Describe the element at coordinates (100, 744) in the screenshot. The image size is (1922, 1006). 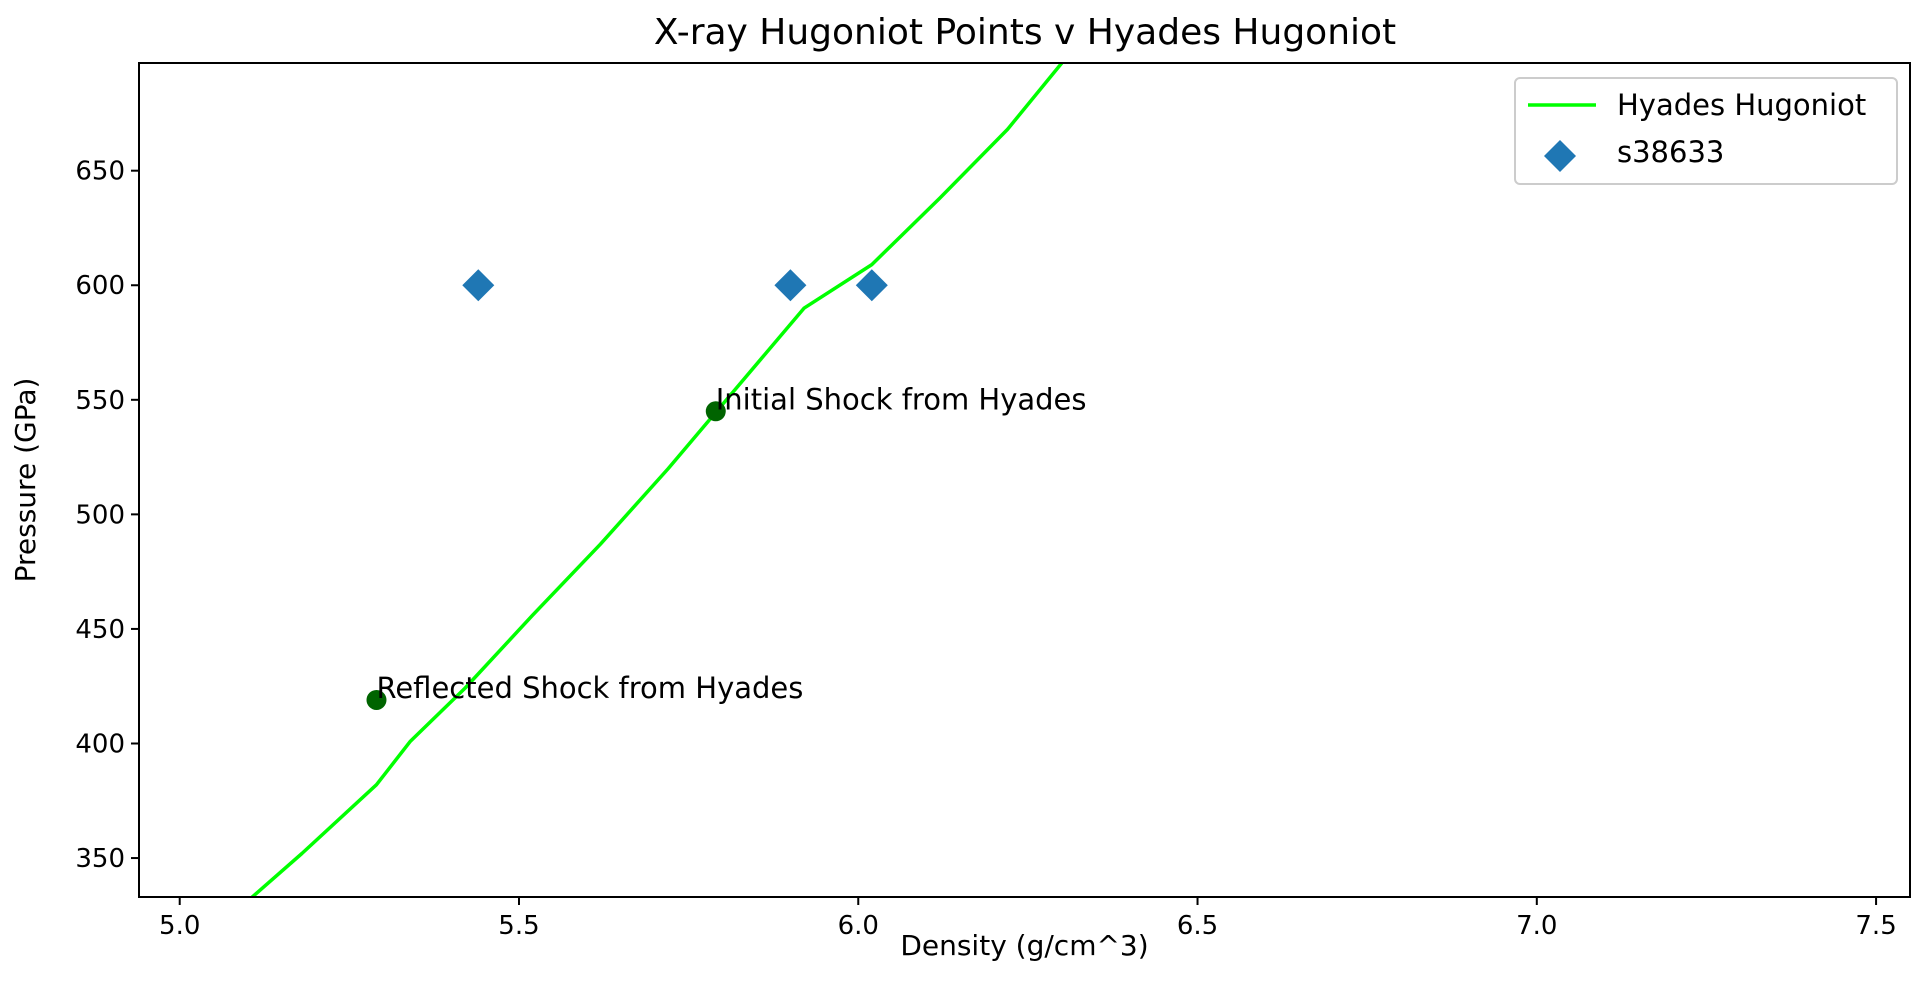
I see `y-tick-label: 400` at that location.